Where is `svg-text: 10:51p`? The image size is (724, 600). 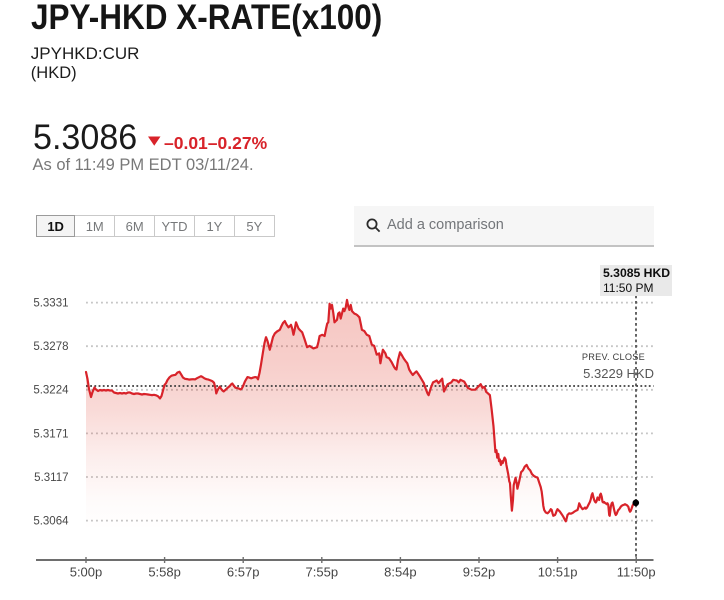 svg-text: 10:51p is located at coordinates (558, 572).